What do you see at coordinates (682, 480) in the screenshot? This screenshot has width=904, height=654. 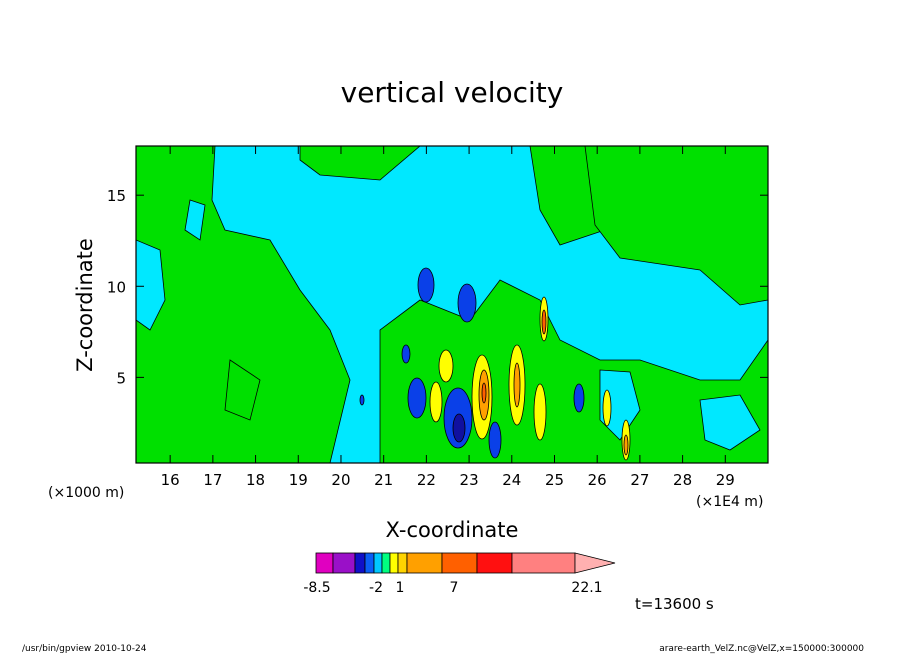 I see `x-tick-label: 28` at bounding box center [682, 480].